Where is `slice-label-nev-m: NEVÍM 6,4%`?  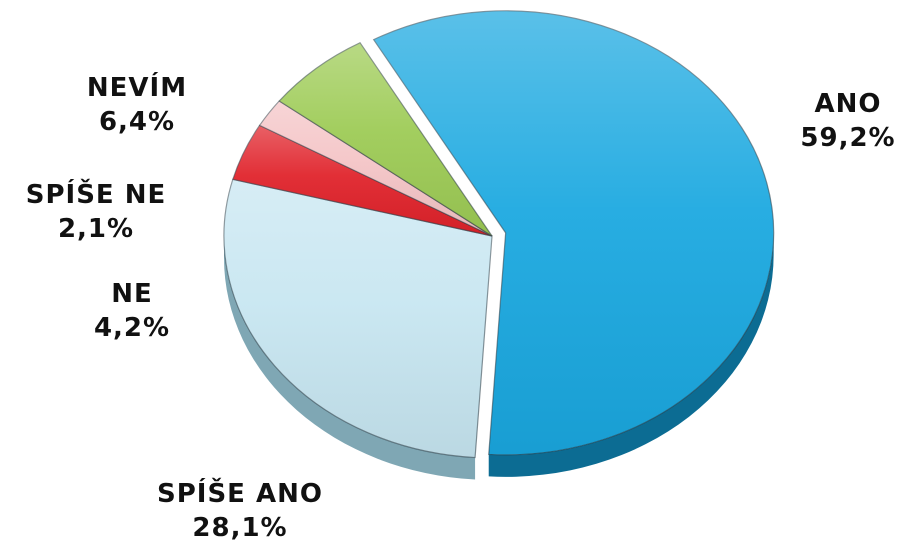 slice-label-nev-m: NEVÍM 6,4% is located at coordinates (137, 104).